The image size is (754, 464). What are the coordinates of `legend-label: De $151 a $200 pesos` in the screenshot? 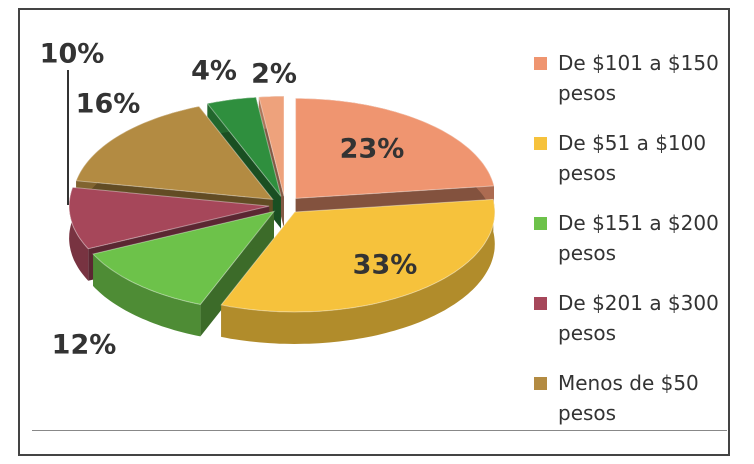 It's located at (638, 238).